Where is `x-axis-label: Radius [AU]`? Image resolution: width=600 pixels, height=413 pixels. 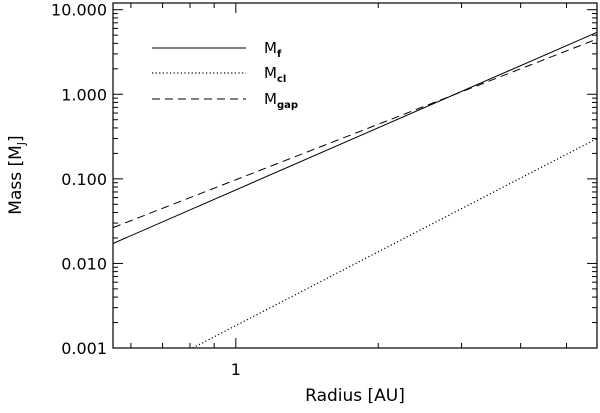 x-axis-label: Radius [AU] is located at coordinates (355, 396).